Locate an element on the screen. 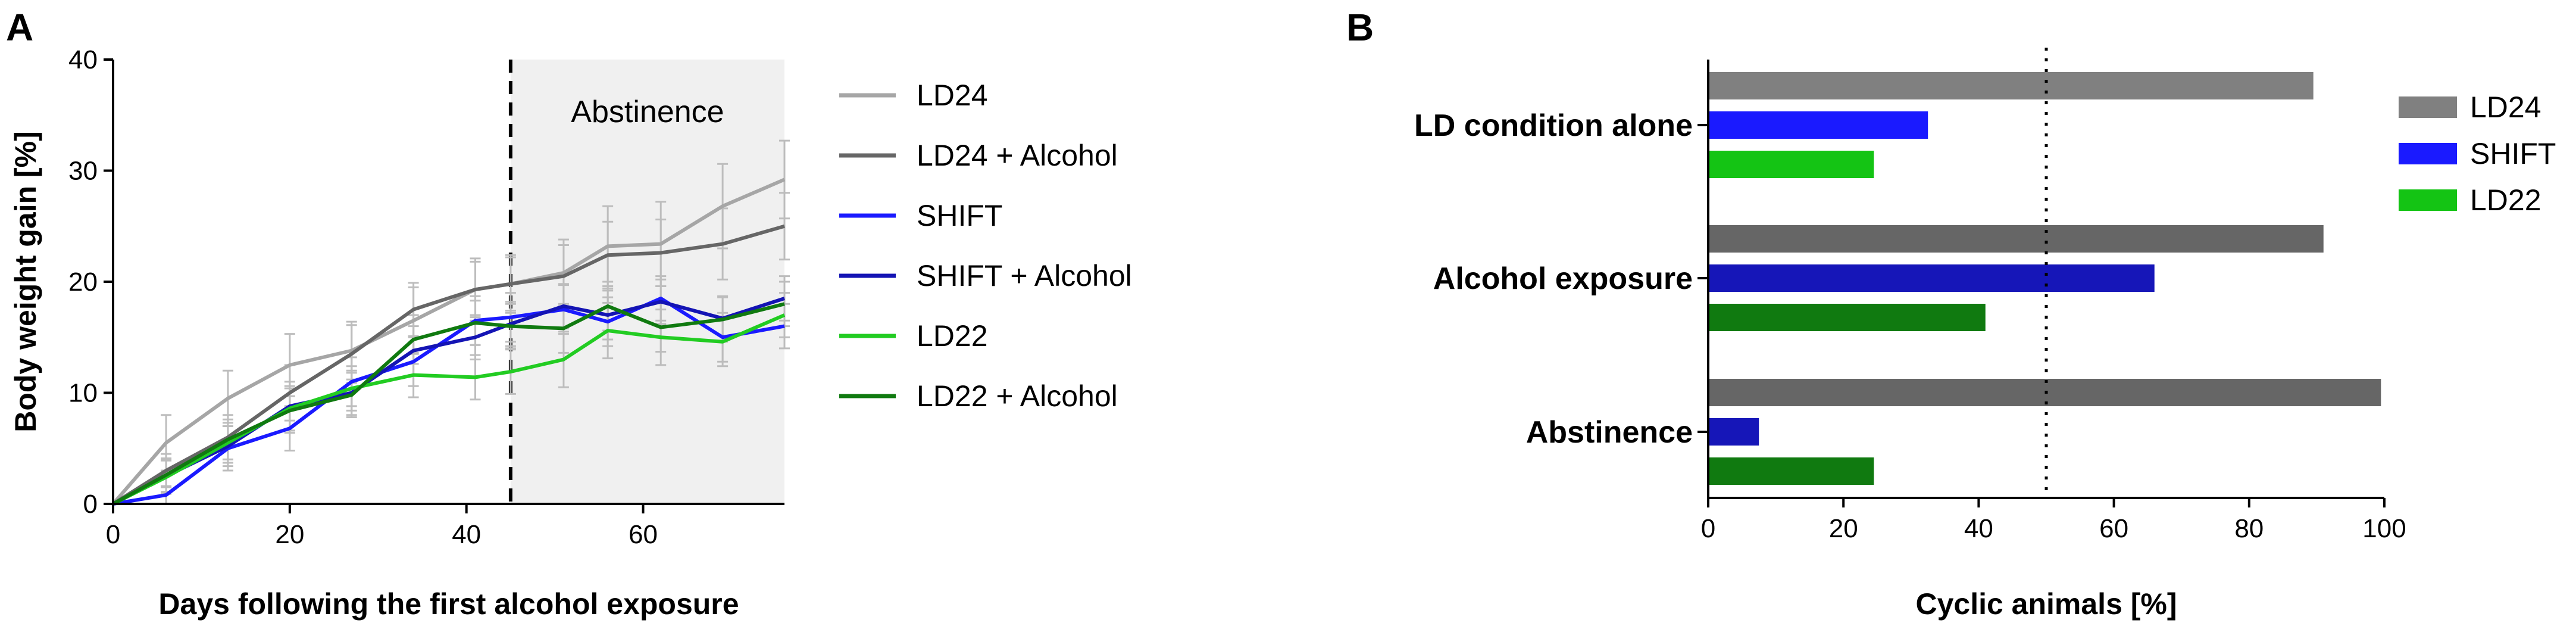 Image resolution: width=2576 pixels, height=626 pixels. series-line-ld24-alcohol is located at coordinates (448, 365).